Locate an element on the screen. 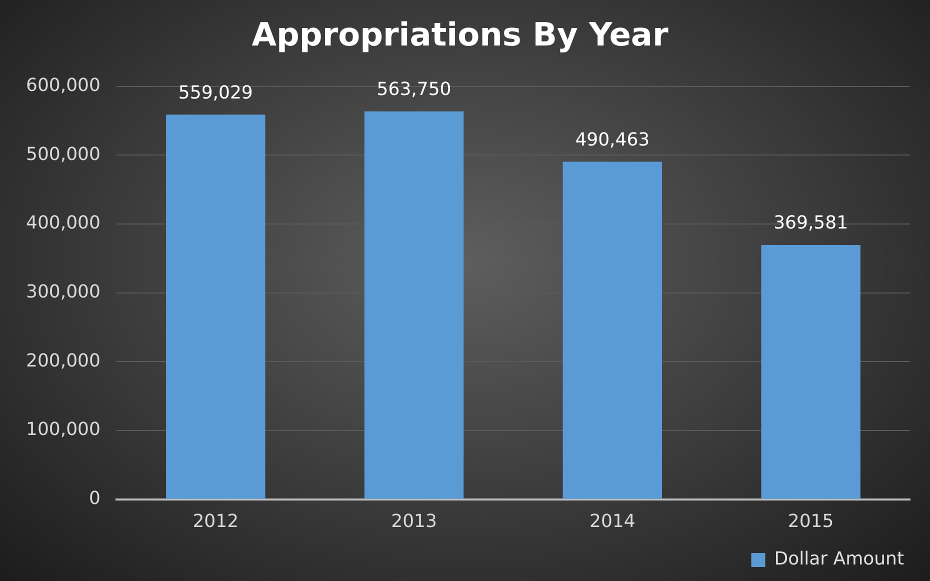  y-tick-label: 600,000 is located at coordinates (63, 85).